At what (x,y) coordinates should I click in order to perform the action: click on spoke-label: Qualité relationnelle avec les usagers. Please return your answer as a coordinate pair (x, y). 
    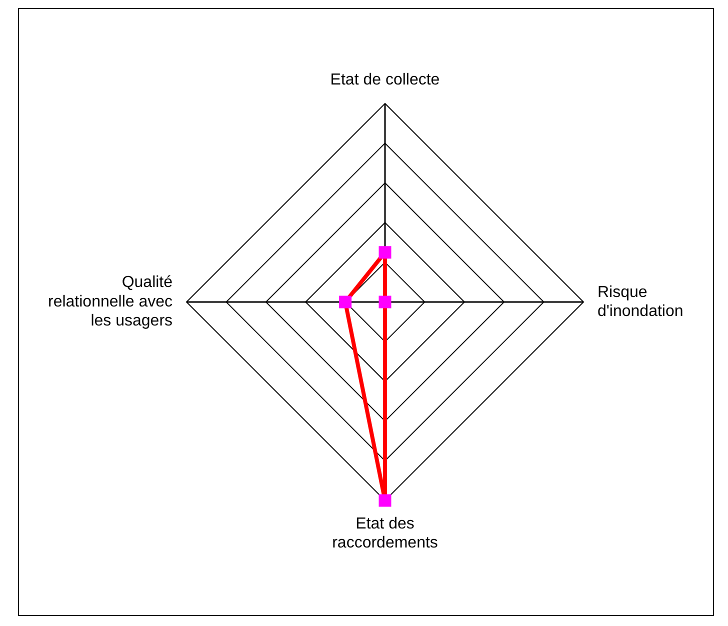
    Looking at the image, I should click on (110, 302).